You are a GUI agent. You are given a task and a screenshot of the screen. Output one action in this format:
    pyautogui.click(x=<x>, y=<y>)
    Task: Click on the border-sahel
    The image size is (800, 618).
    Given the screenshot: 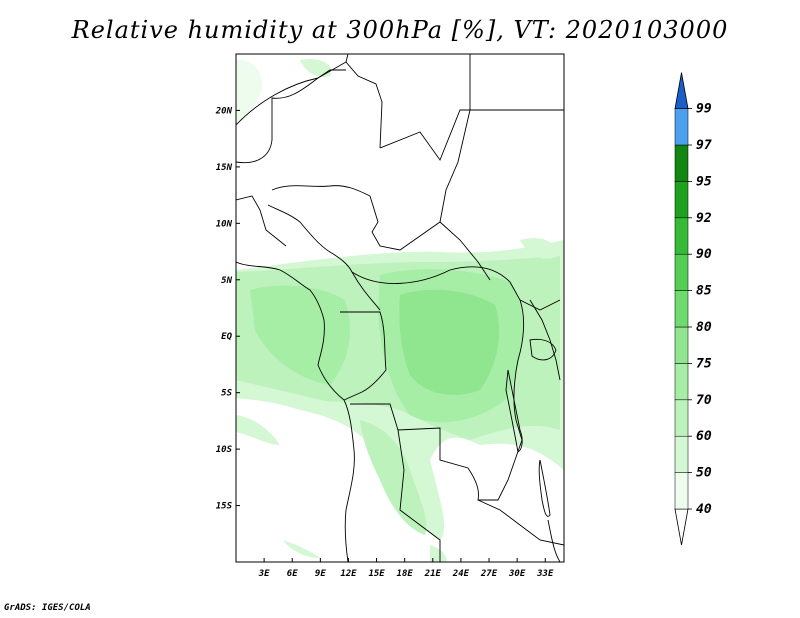 What is the action you would take?
    pyautogui.click(x=277, y=120)
    